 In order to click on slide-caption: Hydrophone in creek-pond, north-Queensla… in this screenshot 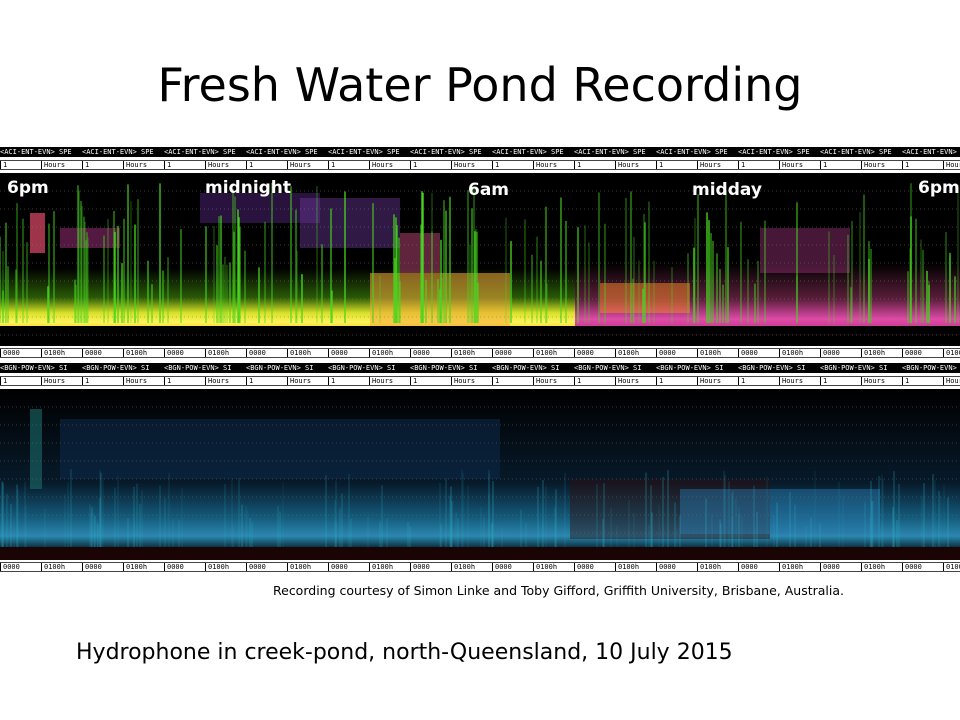, I will do `click(404, 652)`.